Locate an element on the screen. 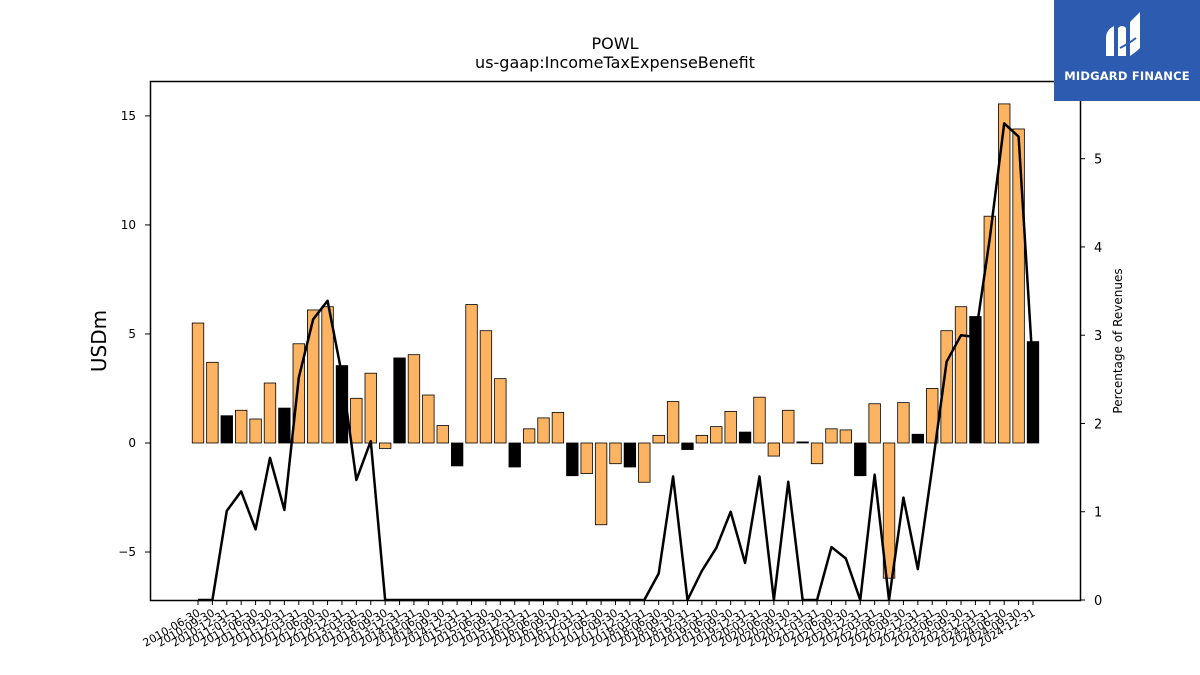 This screenshot has height=675, width=1200. midgard-finance-logo: MIDGARD FINANCE is located at coordinates (1127, 50).